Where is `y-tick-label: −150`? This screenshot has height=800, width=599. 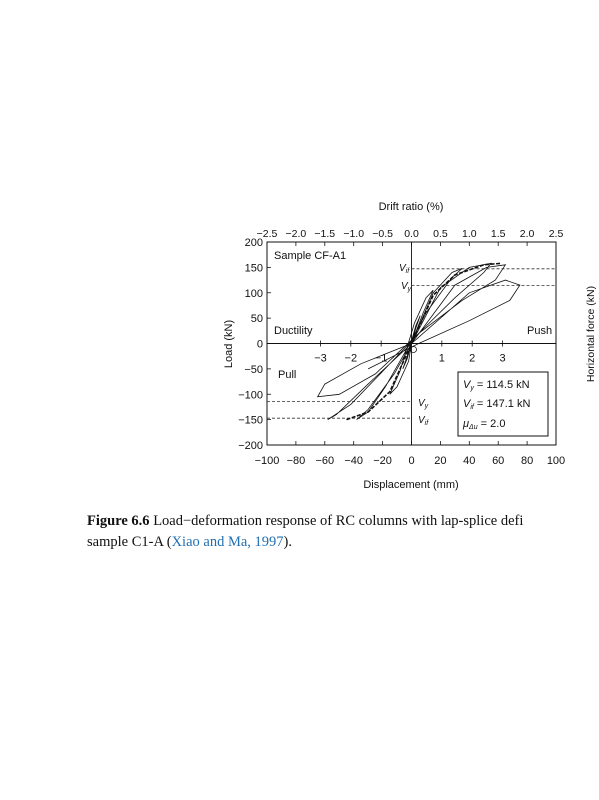
y-tick-label: −150 is located at coordinates (250, 421).